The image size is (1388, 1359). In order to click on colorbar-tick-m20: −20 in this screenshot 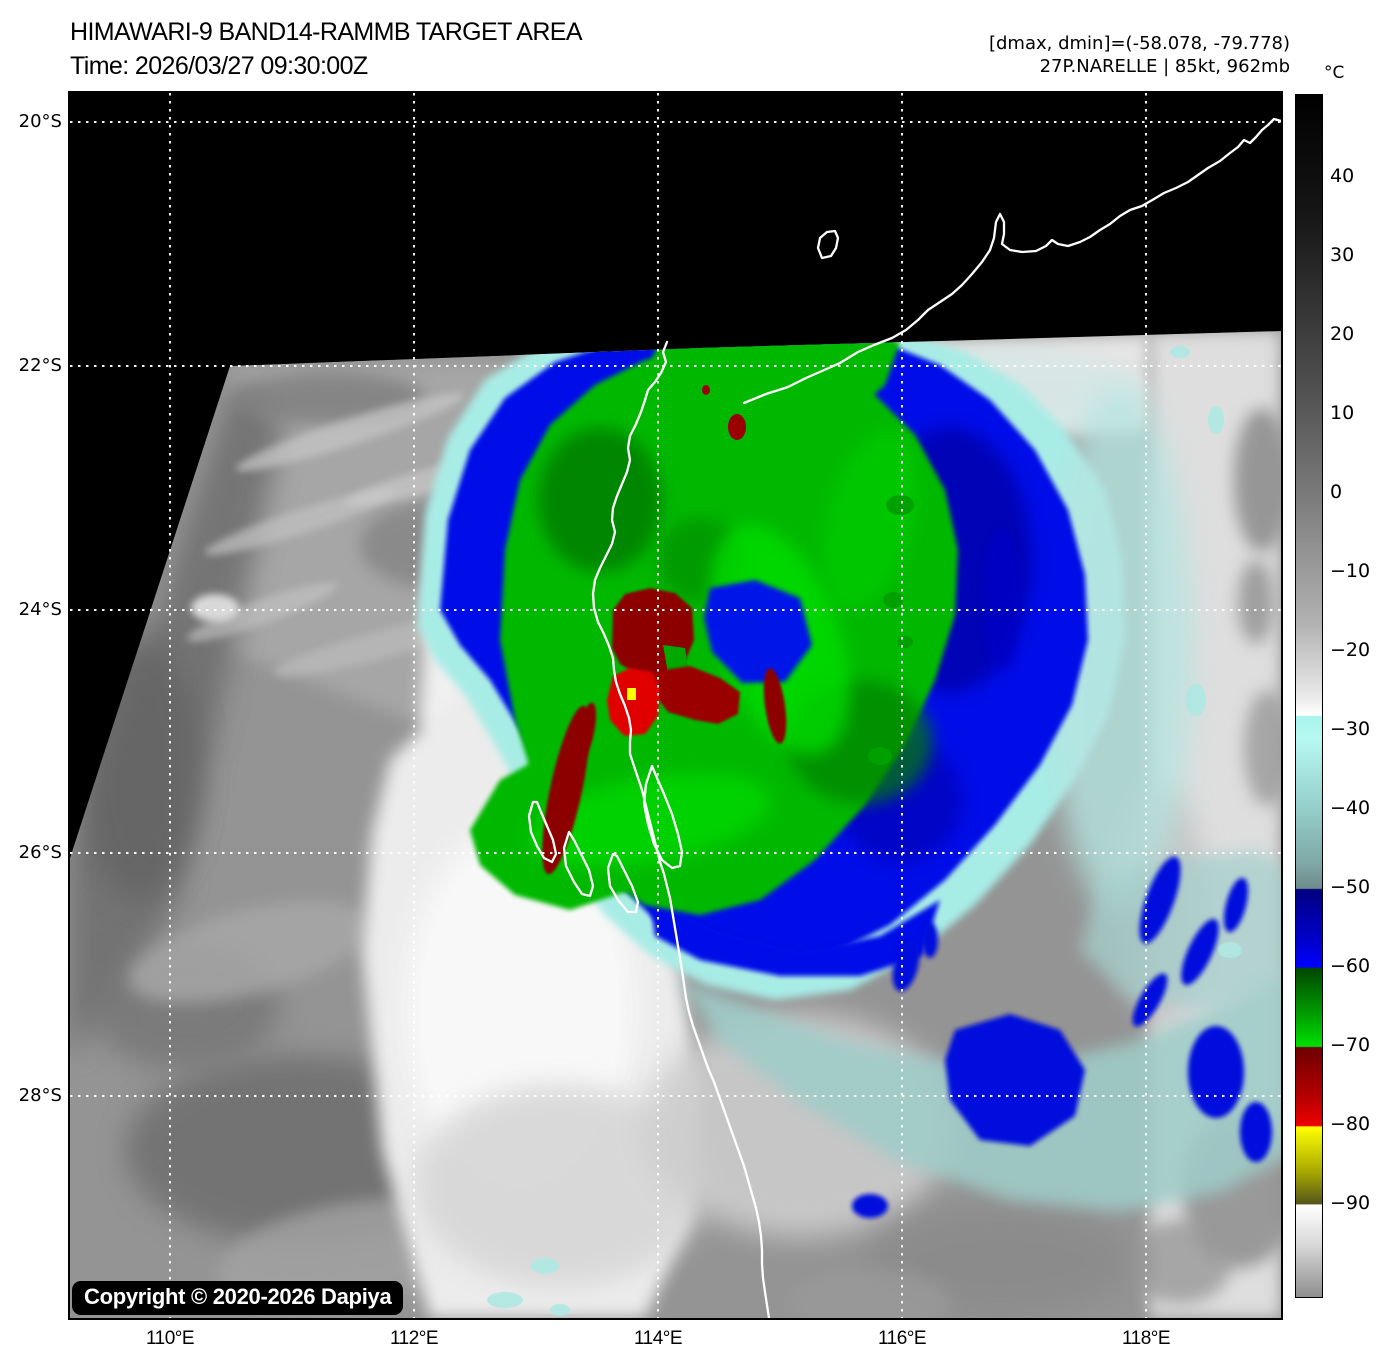, I will do `click(1350, 650)`.